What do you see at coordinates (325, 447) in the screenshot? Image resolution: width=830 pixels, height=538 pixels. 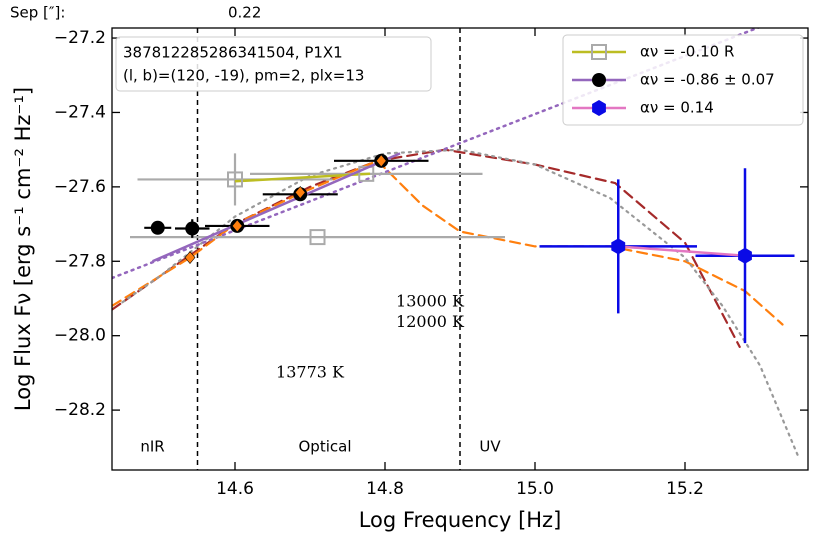 I see `region-label: Optical` at bounding box center [325, 447].